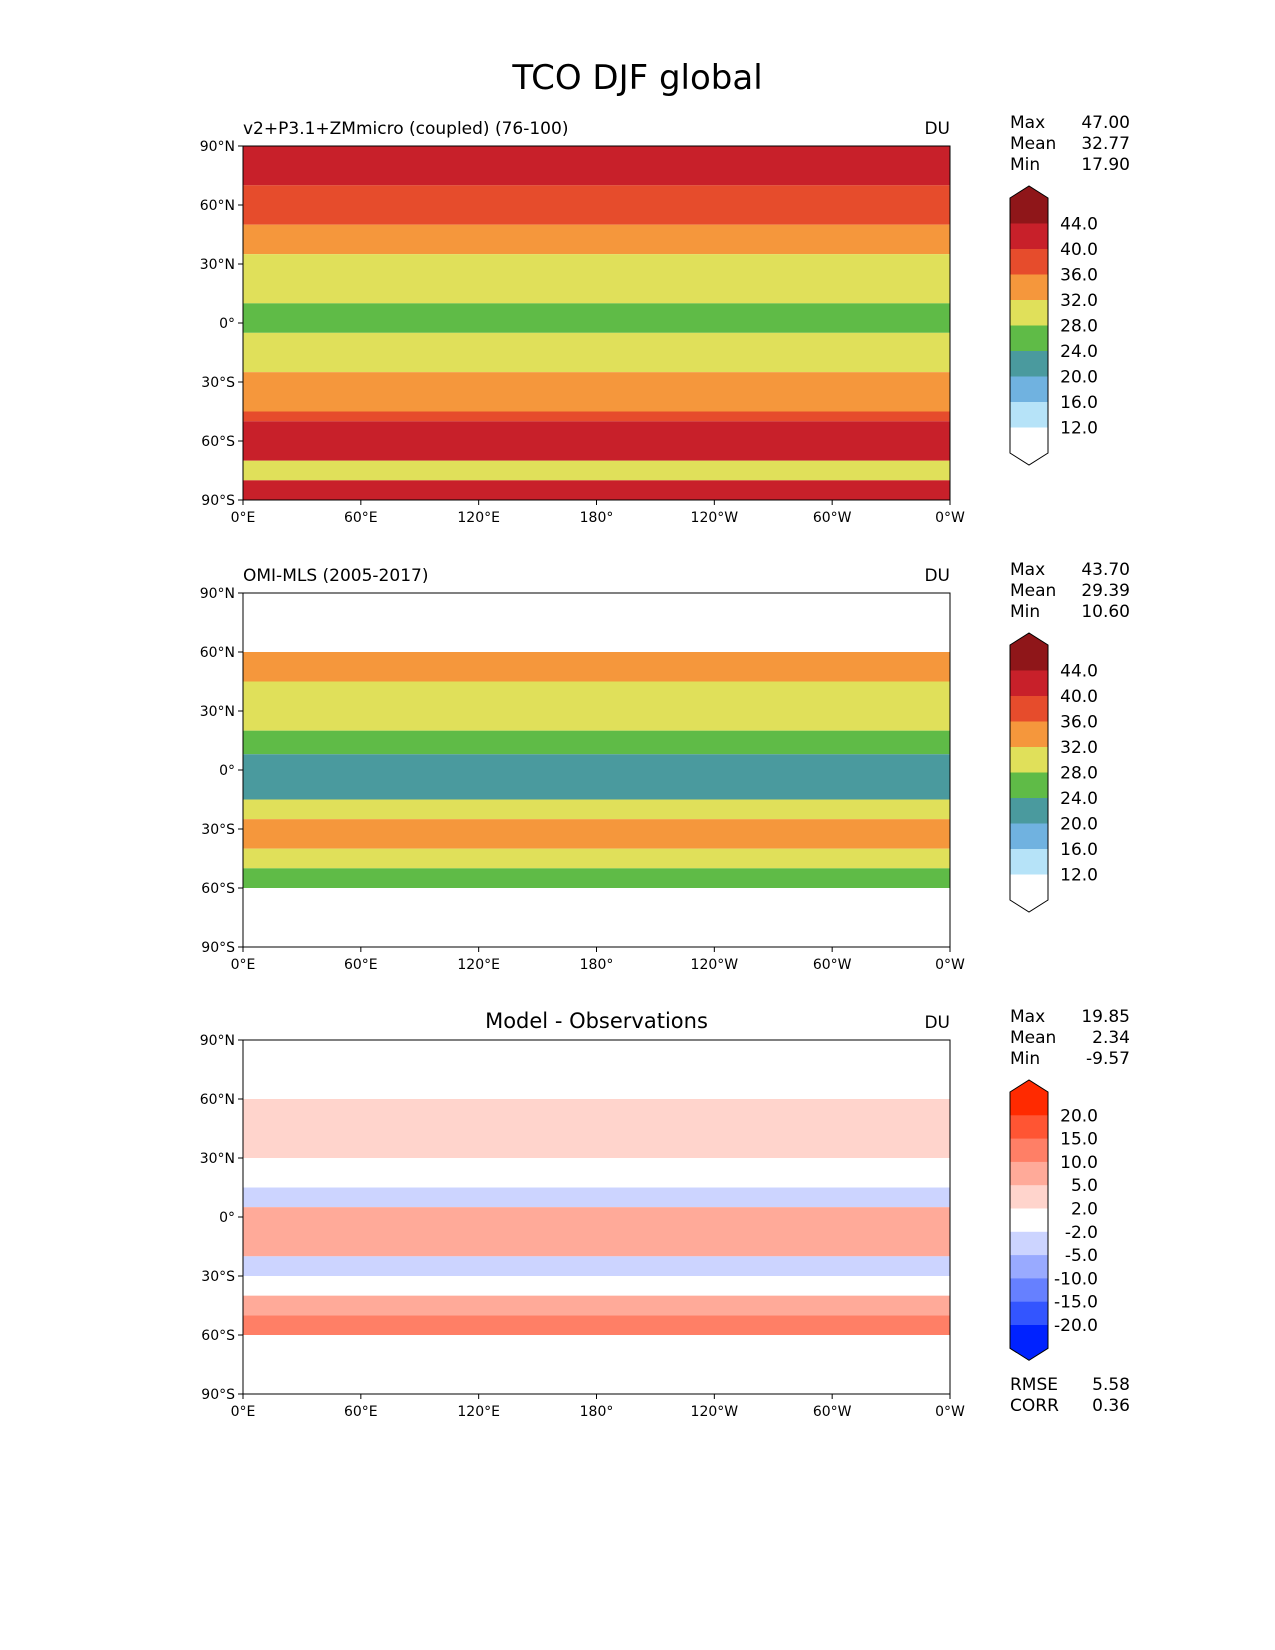 The image size is (1275, 1650). What do you see at coordinates (1053, 325) in the screenshot?
I see `colorbar: 44.0 40.0 36.0 32.0 28.0 24.0 20.0 16.0 12.0` at bounding box center [1053, 325].